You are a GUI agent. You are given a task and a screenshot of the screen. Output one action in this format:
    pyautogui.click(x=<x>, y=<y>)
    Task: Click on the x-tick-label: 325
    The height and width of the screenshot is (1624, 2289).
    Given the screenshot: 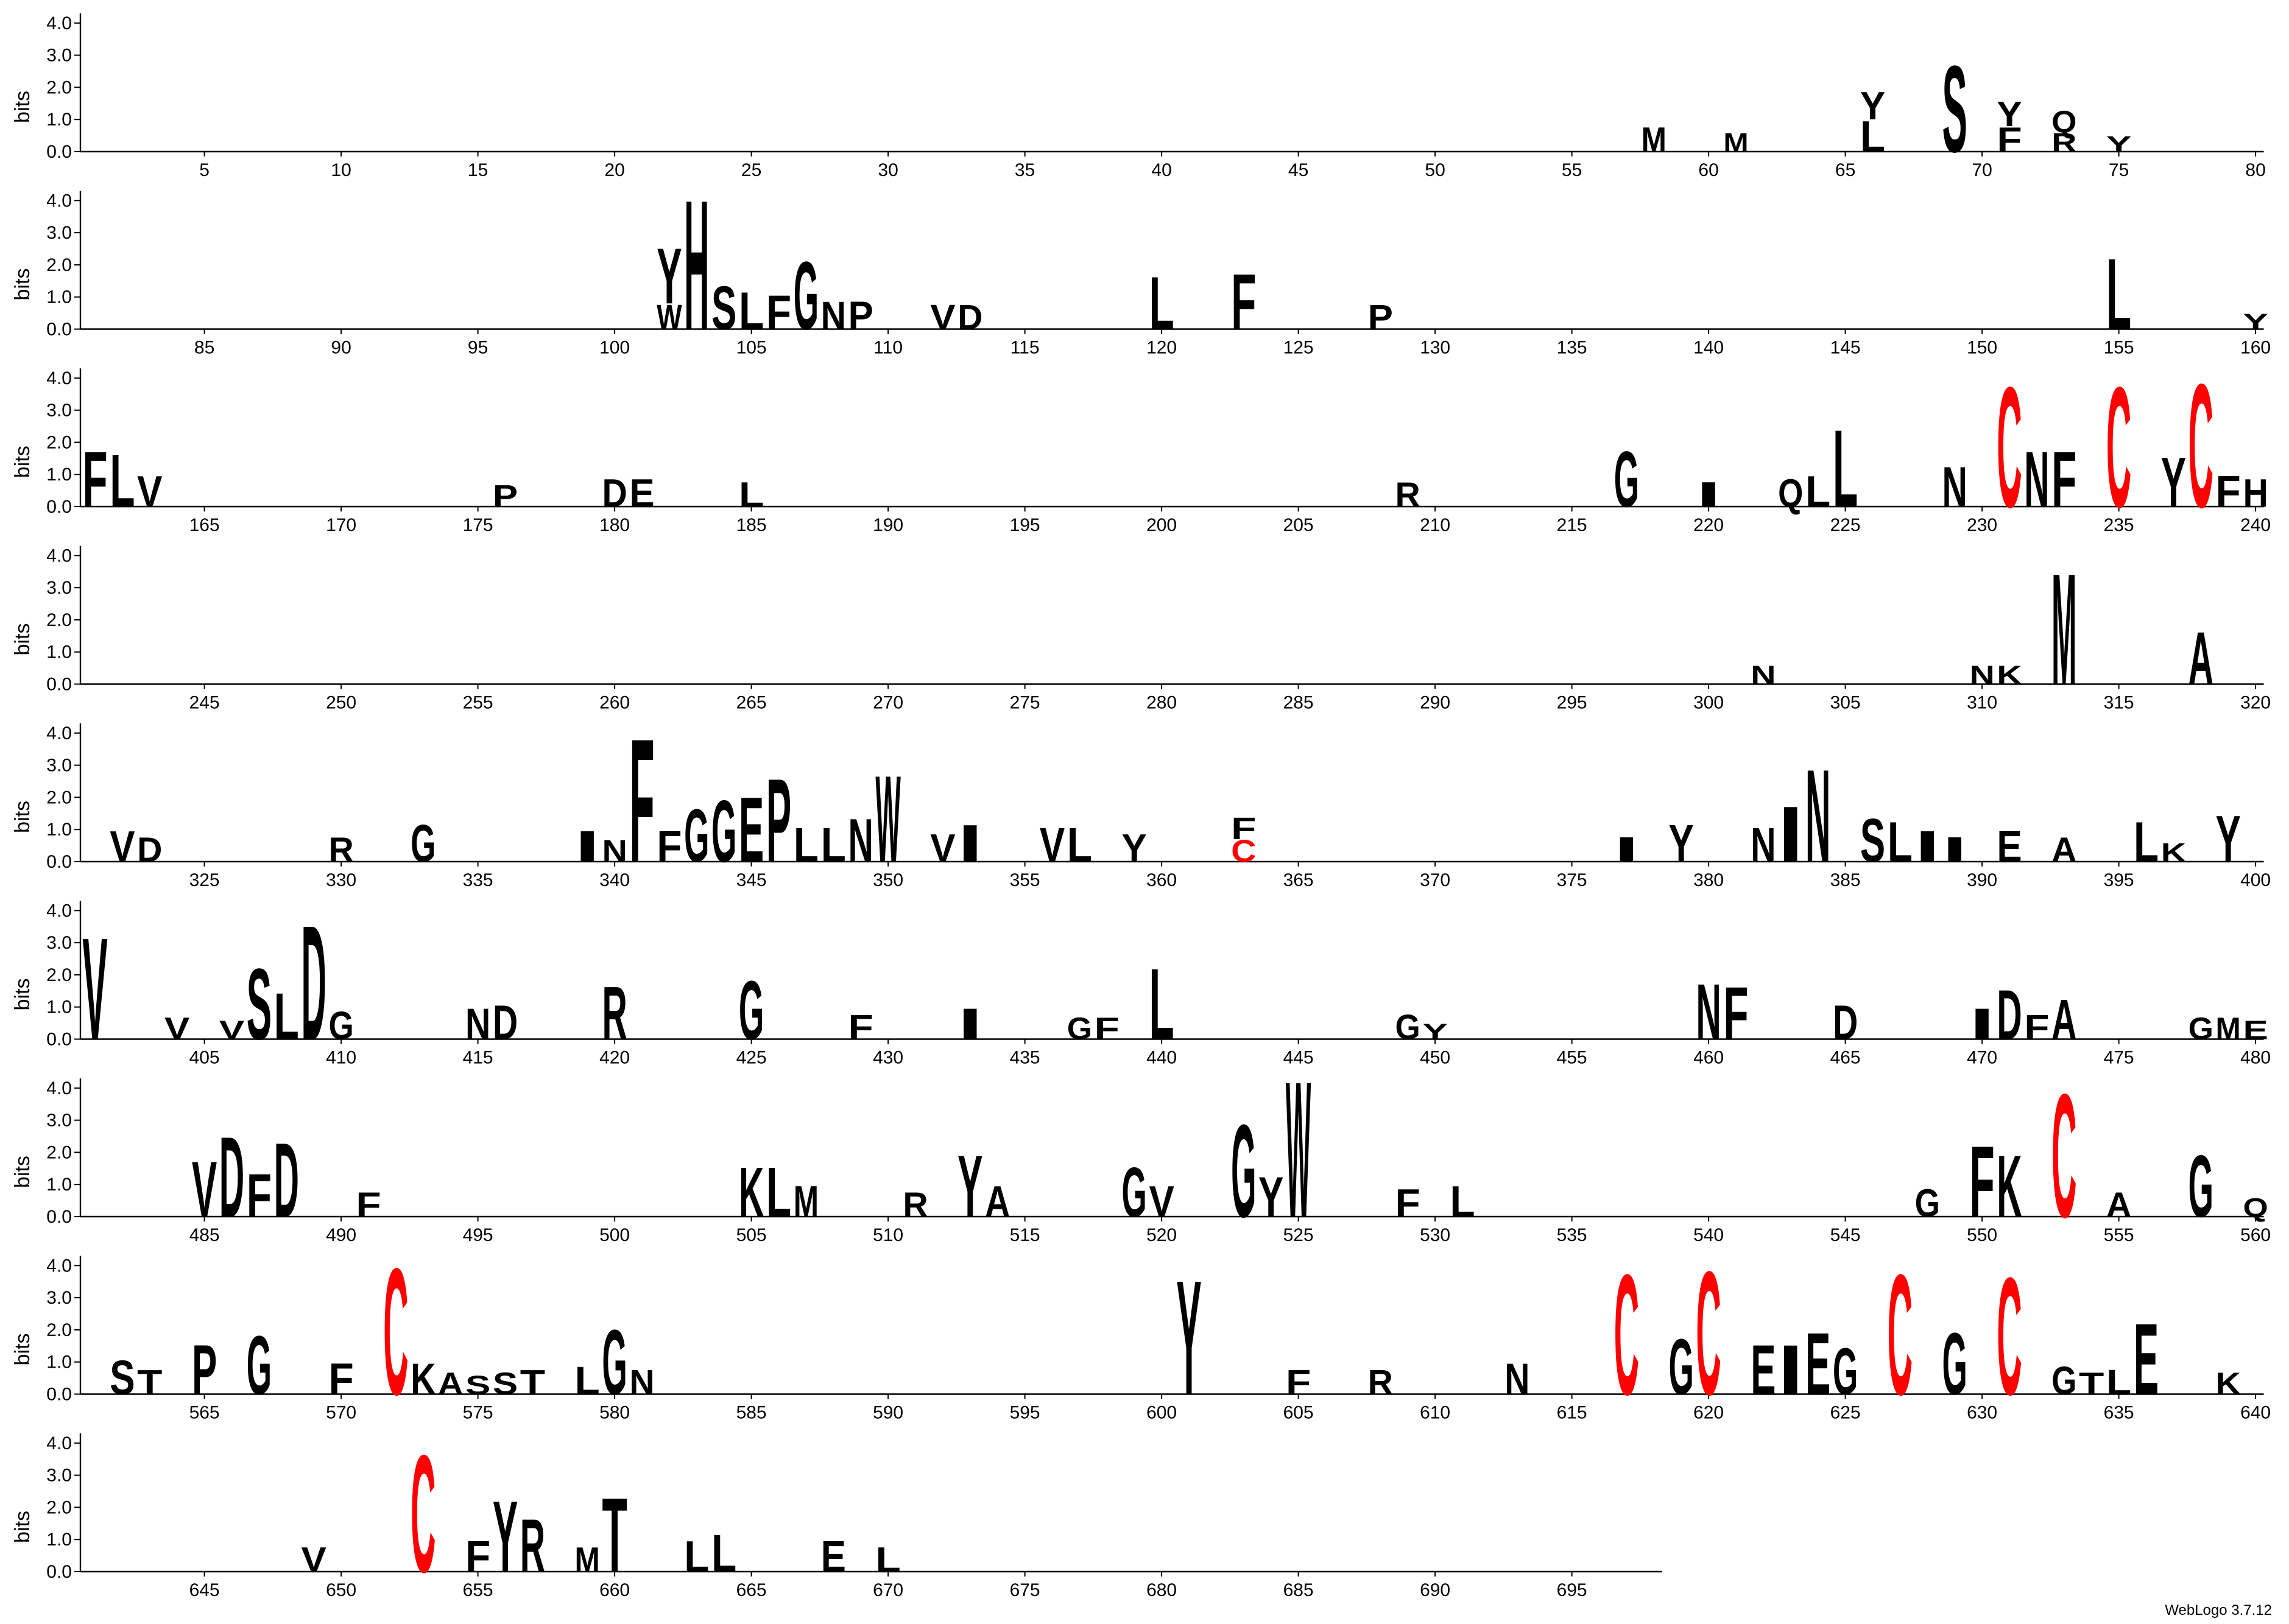 What is the action you would take?
    pyautogui.click(x=205, y=880)
    